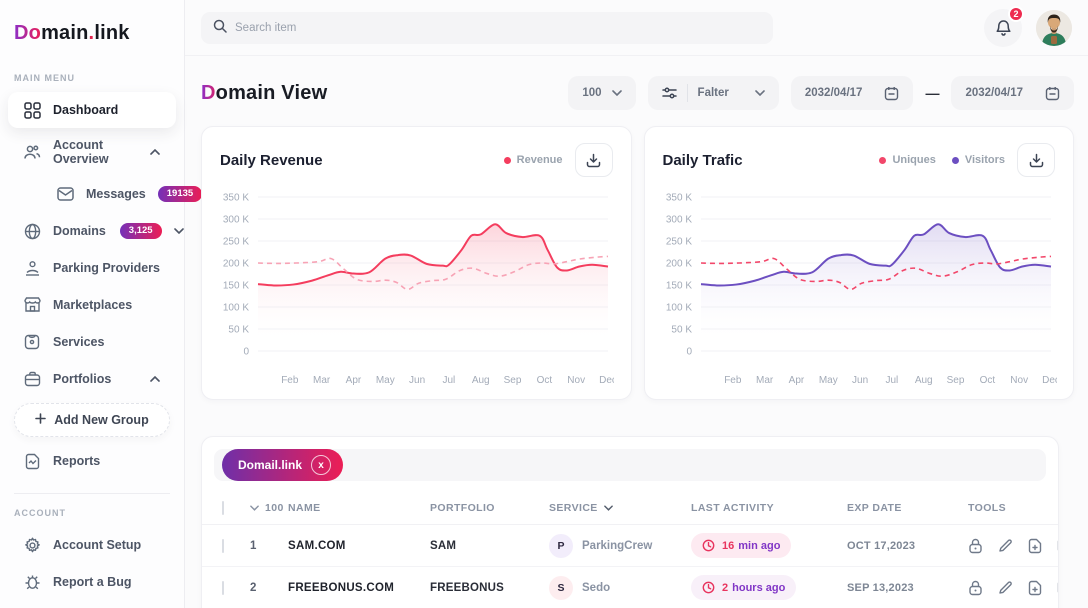 This screenshot has height=608, width=1088. I want to click on sidebar-item-label: Reports, so click(77, 461).